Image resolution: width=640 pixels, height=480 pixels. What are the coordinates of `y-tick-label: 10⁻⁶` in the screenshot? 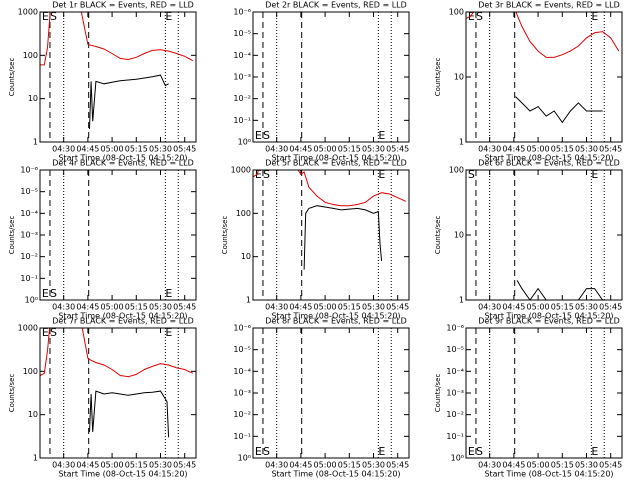 It's located at (242, 12).